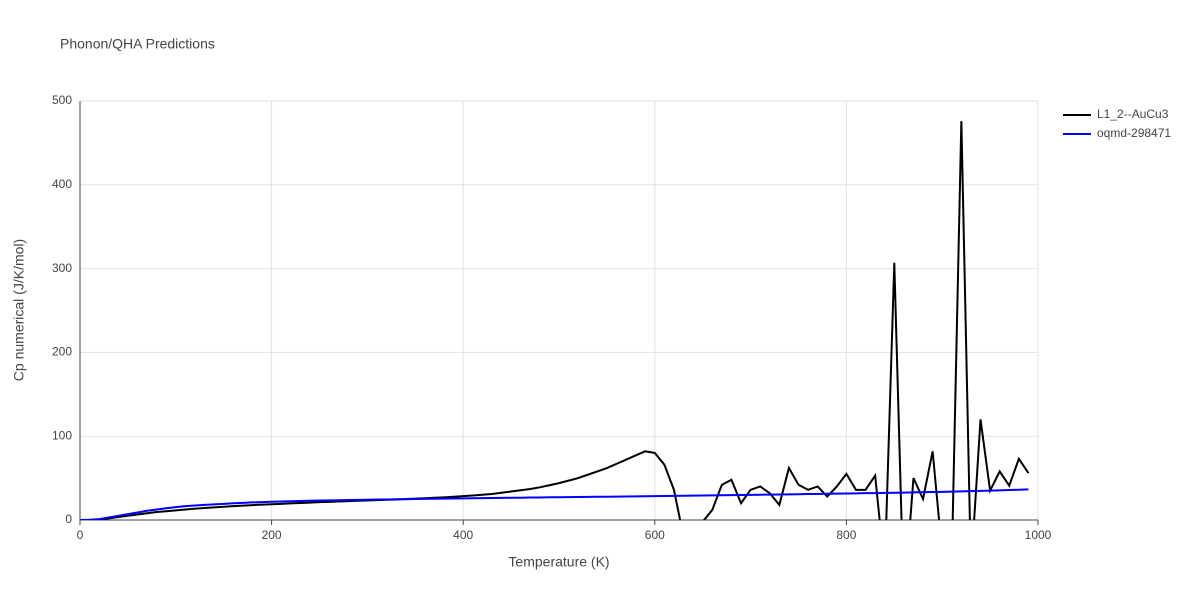 This screenshot has height=600, width=1200. I want to click on y-tick-label: 200, so click(62, 352).